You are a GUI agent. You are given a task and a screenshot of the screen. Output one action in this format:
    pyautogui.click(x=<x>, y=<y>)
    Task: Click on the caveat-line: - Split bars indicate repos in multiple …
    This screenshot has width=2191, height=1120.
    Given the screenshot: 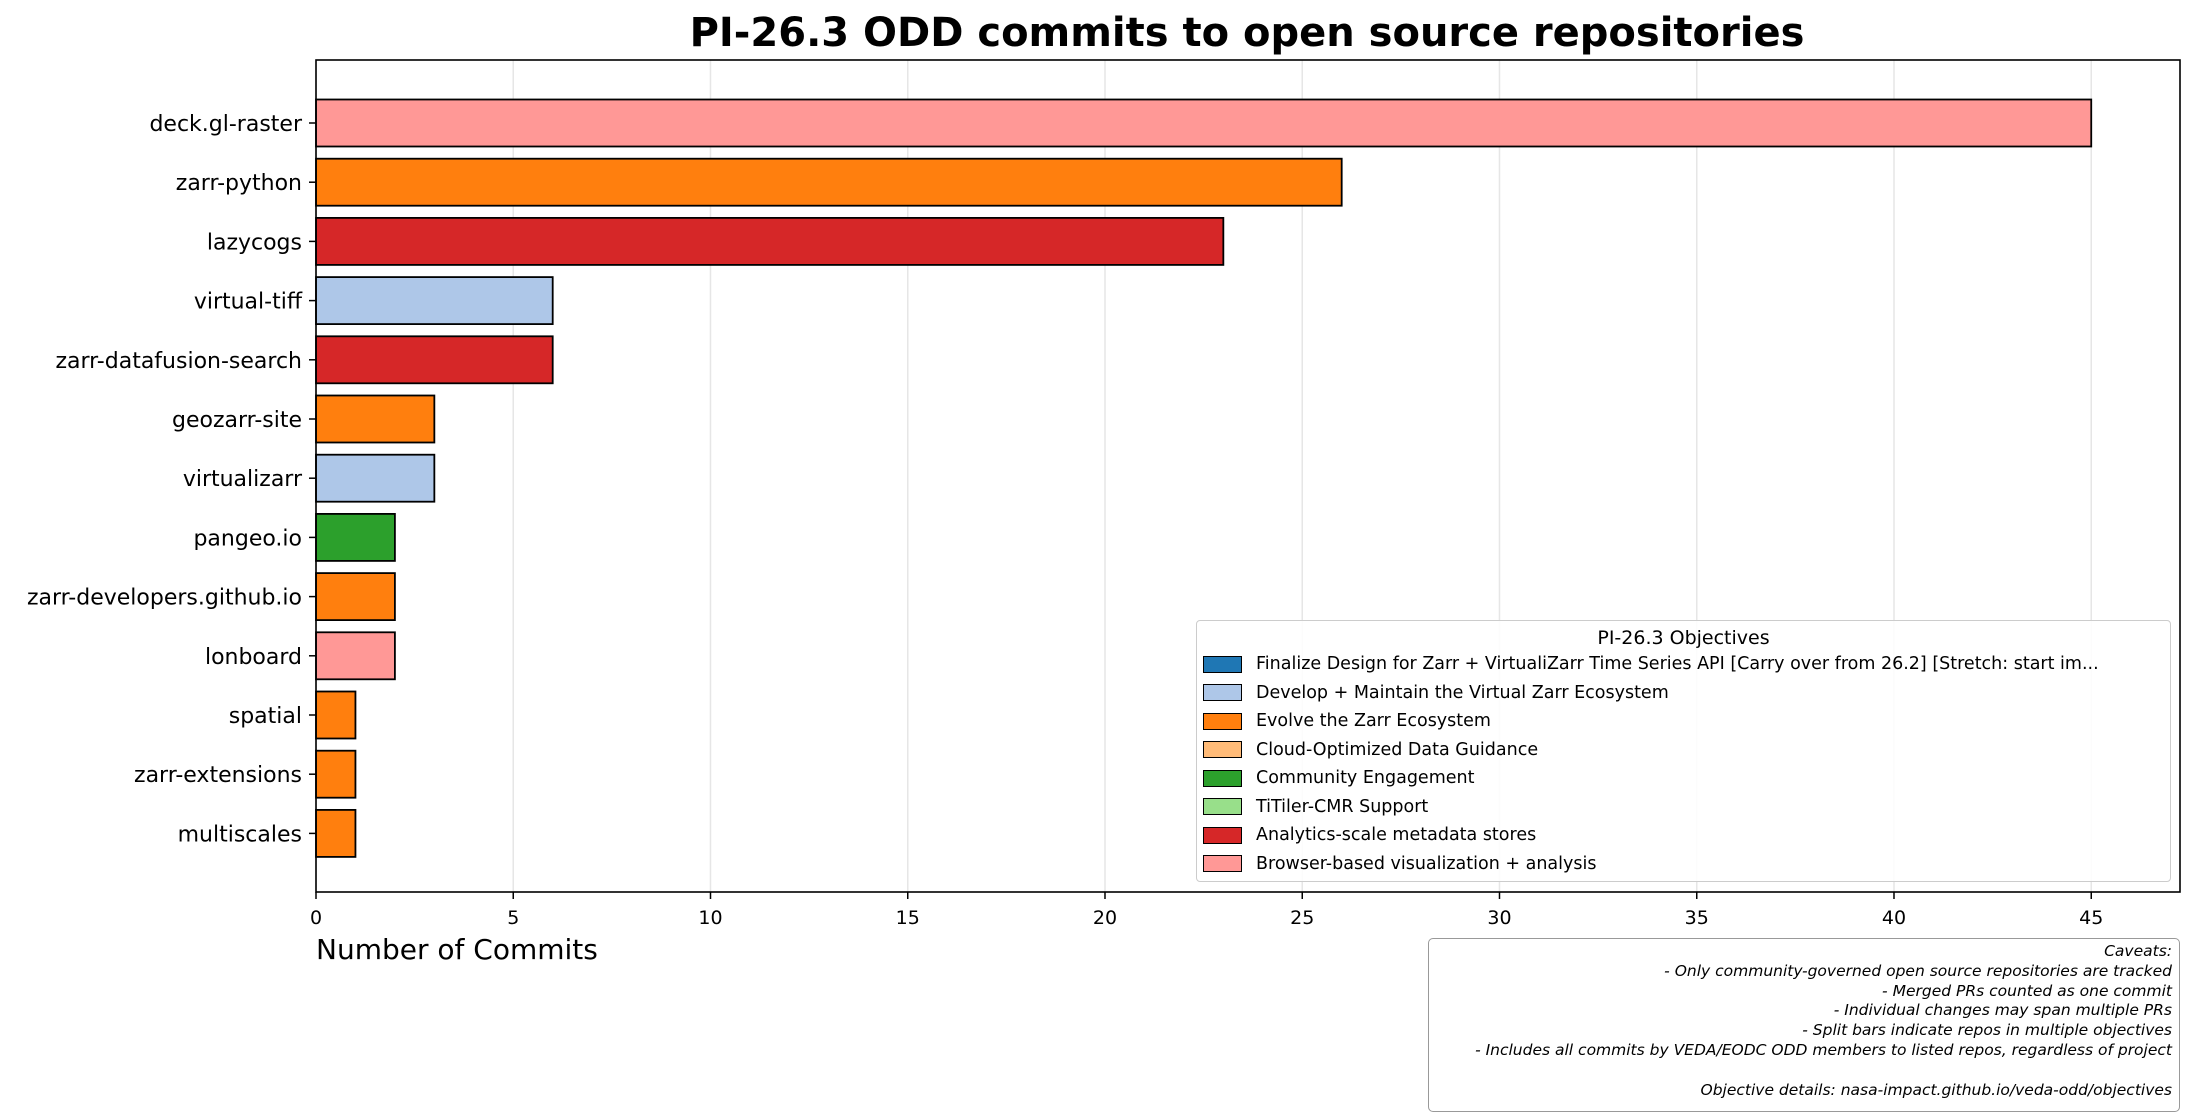 What is the action you would take?
    pyautogui.click(x=1987, y=1030)
    